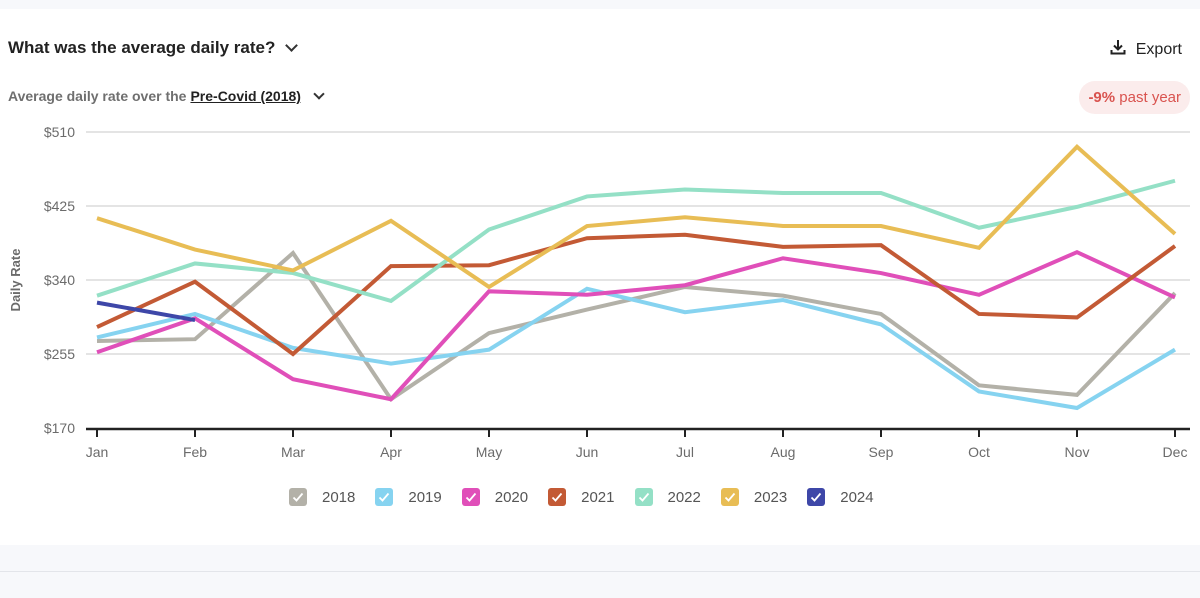  I want to click on x-tick-label: May, so click(489, 452).